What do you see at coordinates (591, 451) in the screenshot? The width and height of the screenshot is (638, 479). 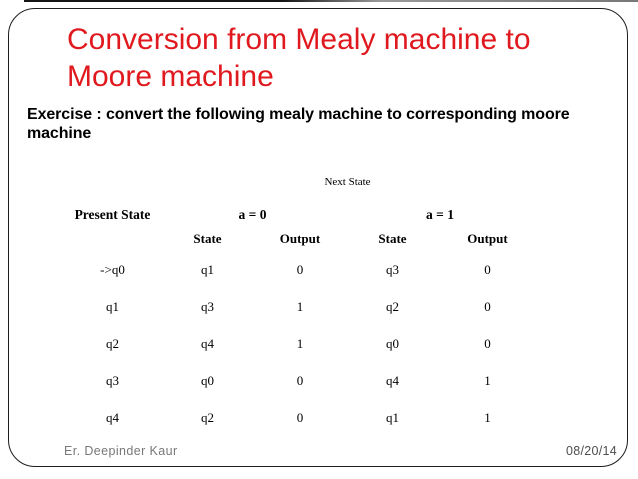 I see `footer-date: 08/20/14` at bounding box center [591, 451].